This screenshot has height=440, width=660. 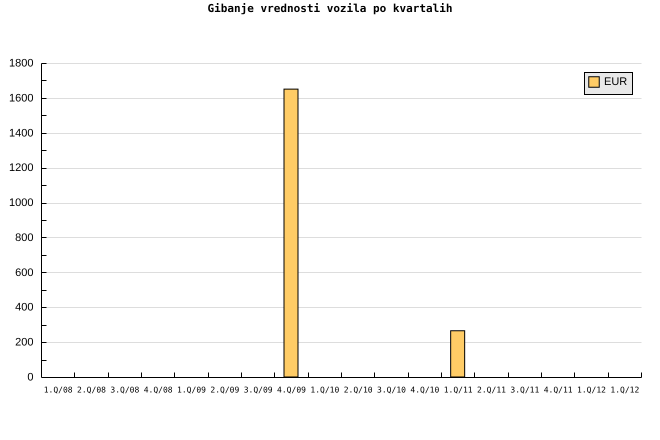 I want to click on x-tick-label: 2.Q/11, so click(x=491, y=390).